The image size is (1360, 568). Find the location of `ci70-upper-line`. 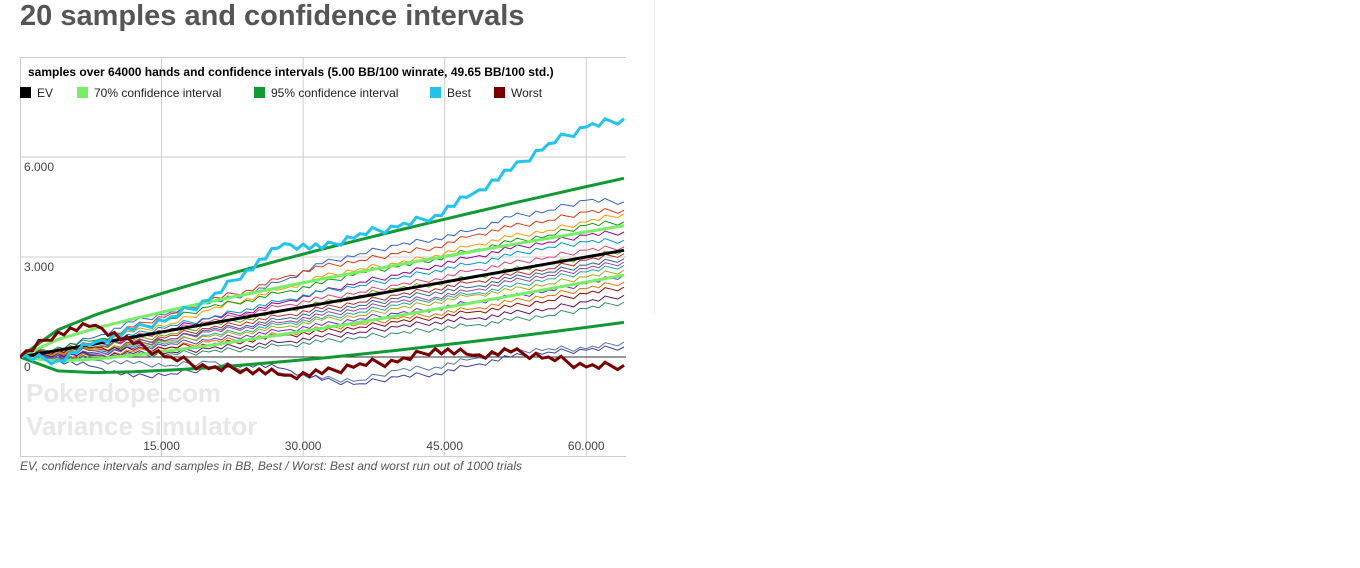

ci70-upper-line is located at coordinates (322, 291).